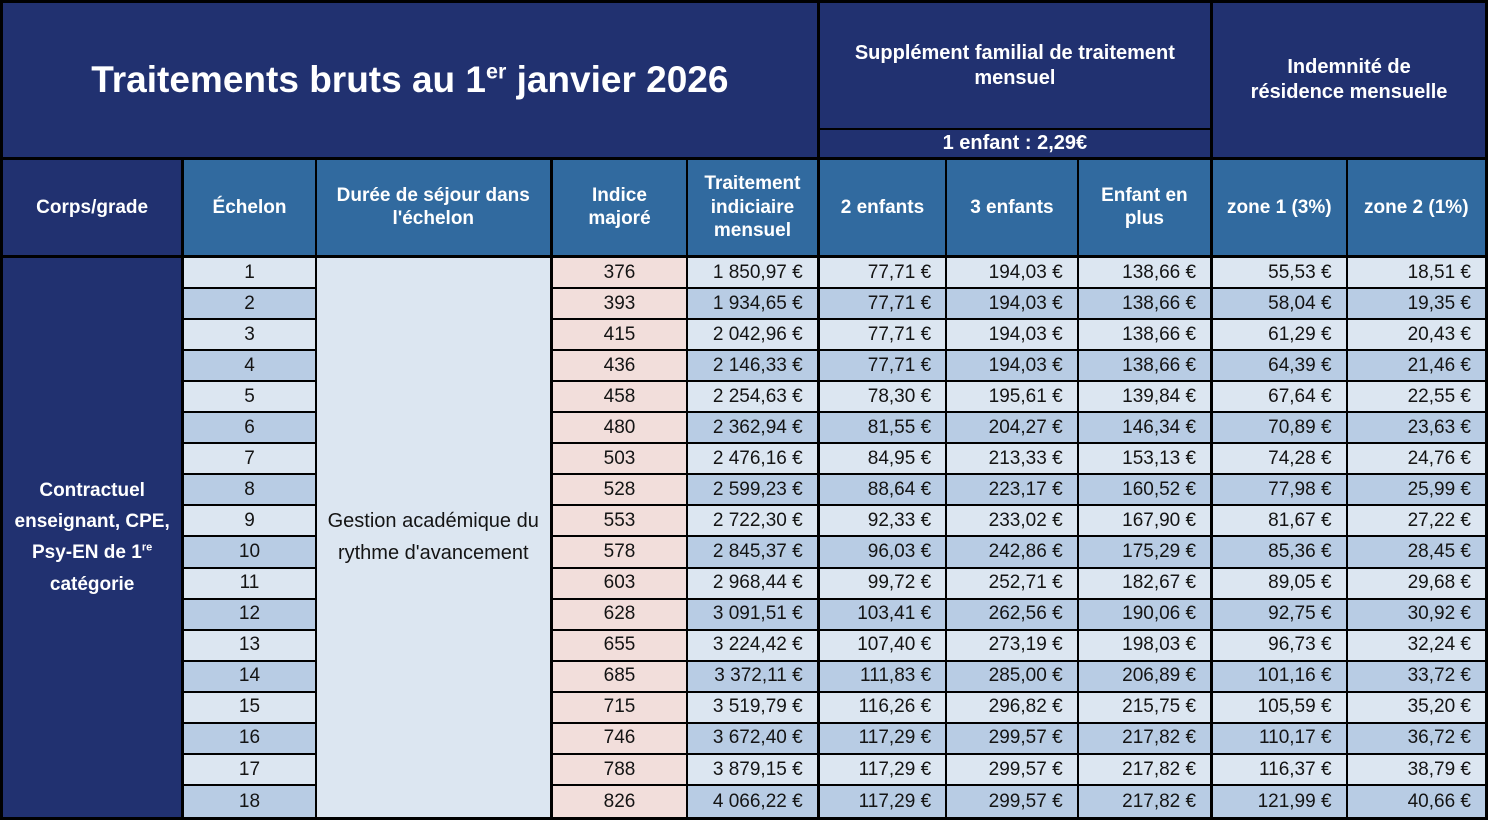 The image size is (1488, 820). What do you see at coordinates (1013, 584) in the screenshot?
I see `cell-enfants3-row-11: 252,71 €` at bounding box center [1013, 584].